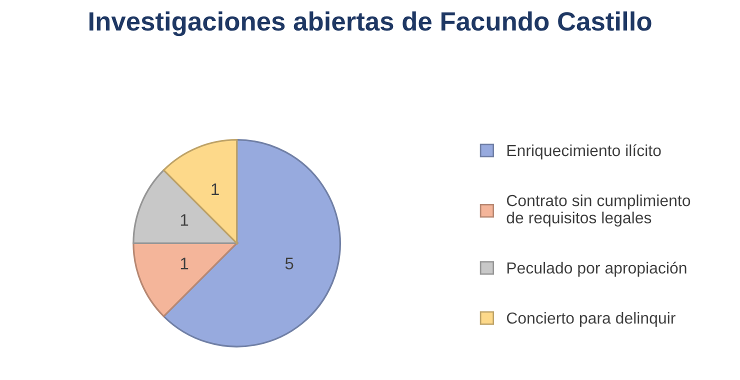  Describe the element at coordinates (591, 319) in the screenshot. I see `legend-label: Concierto para delinquir` at that location.